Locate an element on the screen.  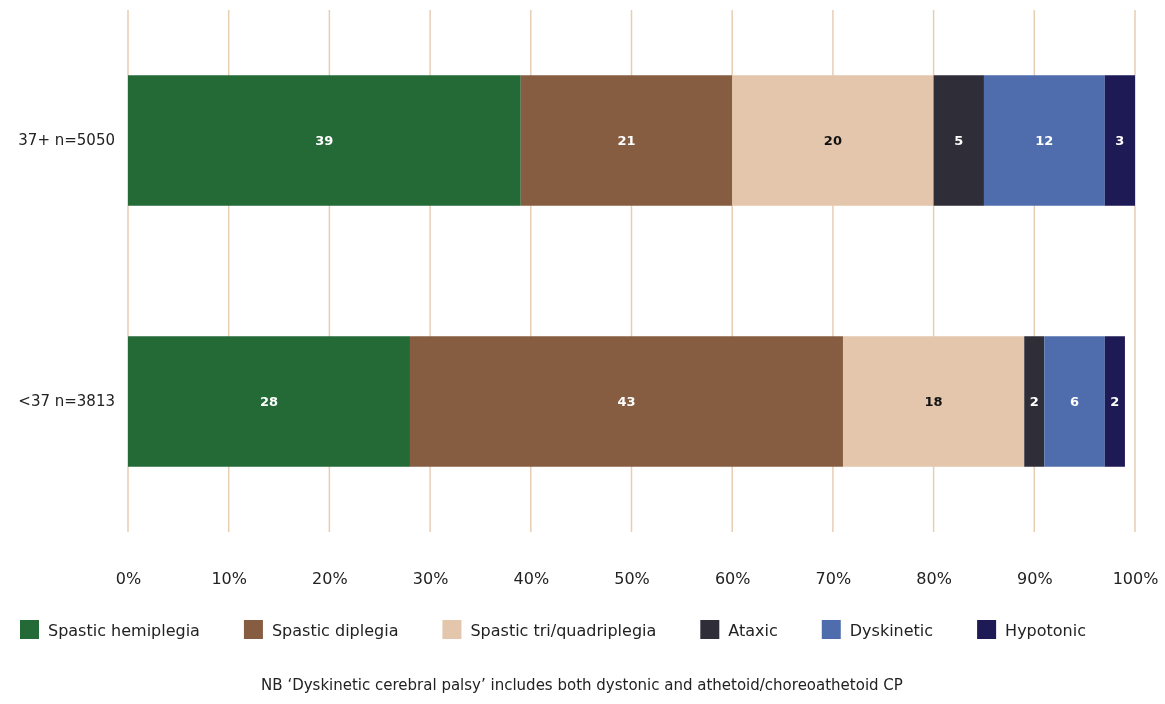
legend-label: Spastic diplegia is located at coordinates (335, 630).